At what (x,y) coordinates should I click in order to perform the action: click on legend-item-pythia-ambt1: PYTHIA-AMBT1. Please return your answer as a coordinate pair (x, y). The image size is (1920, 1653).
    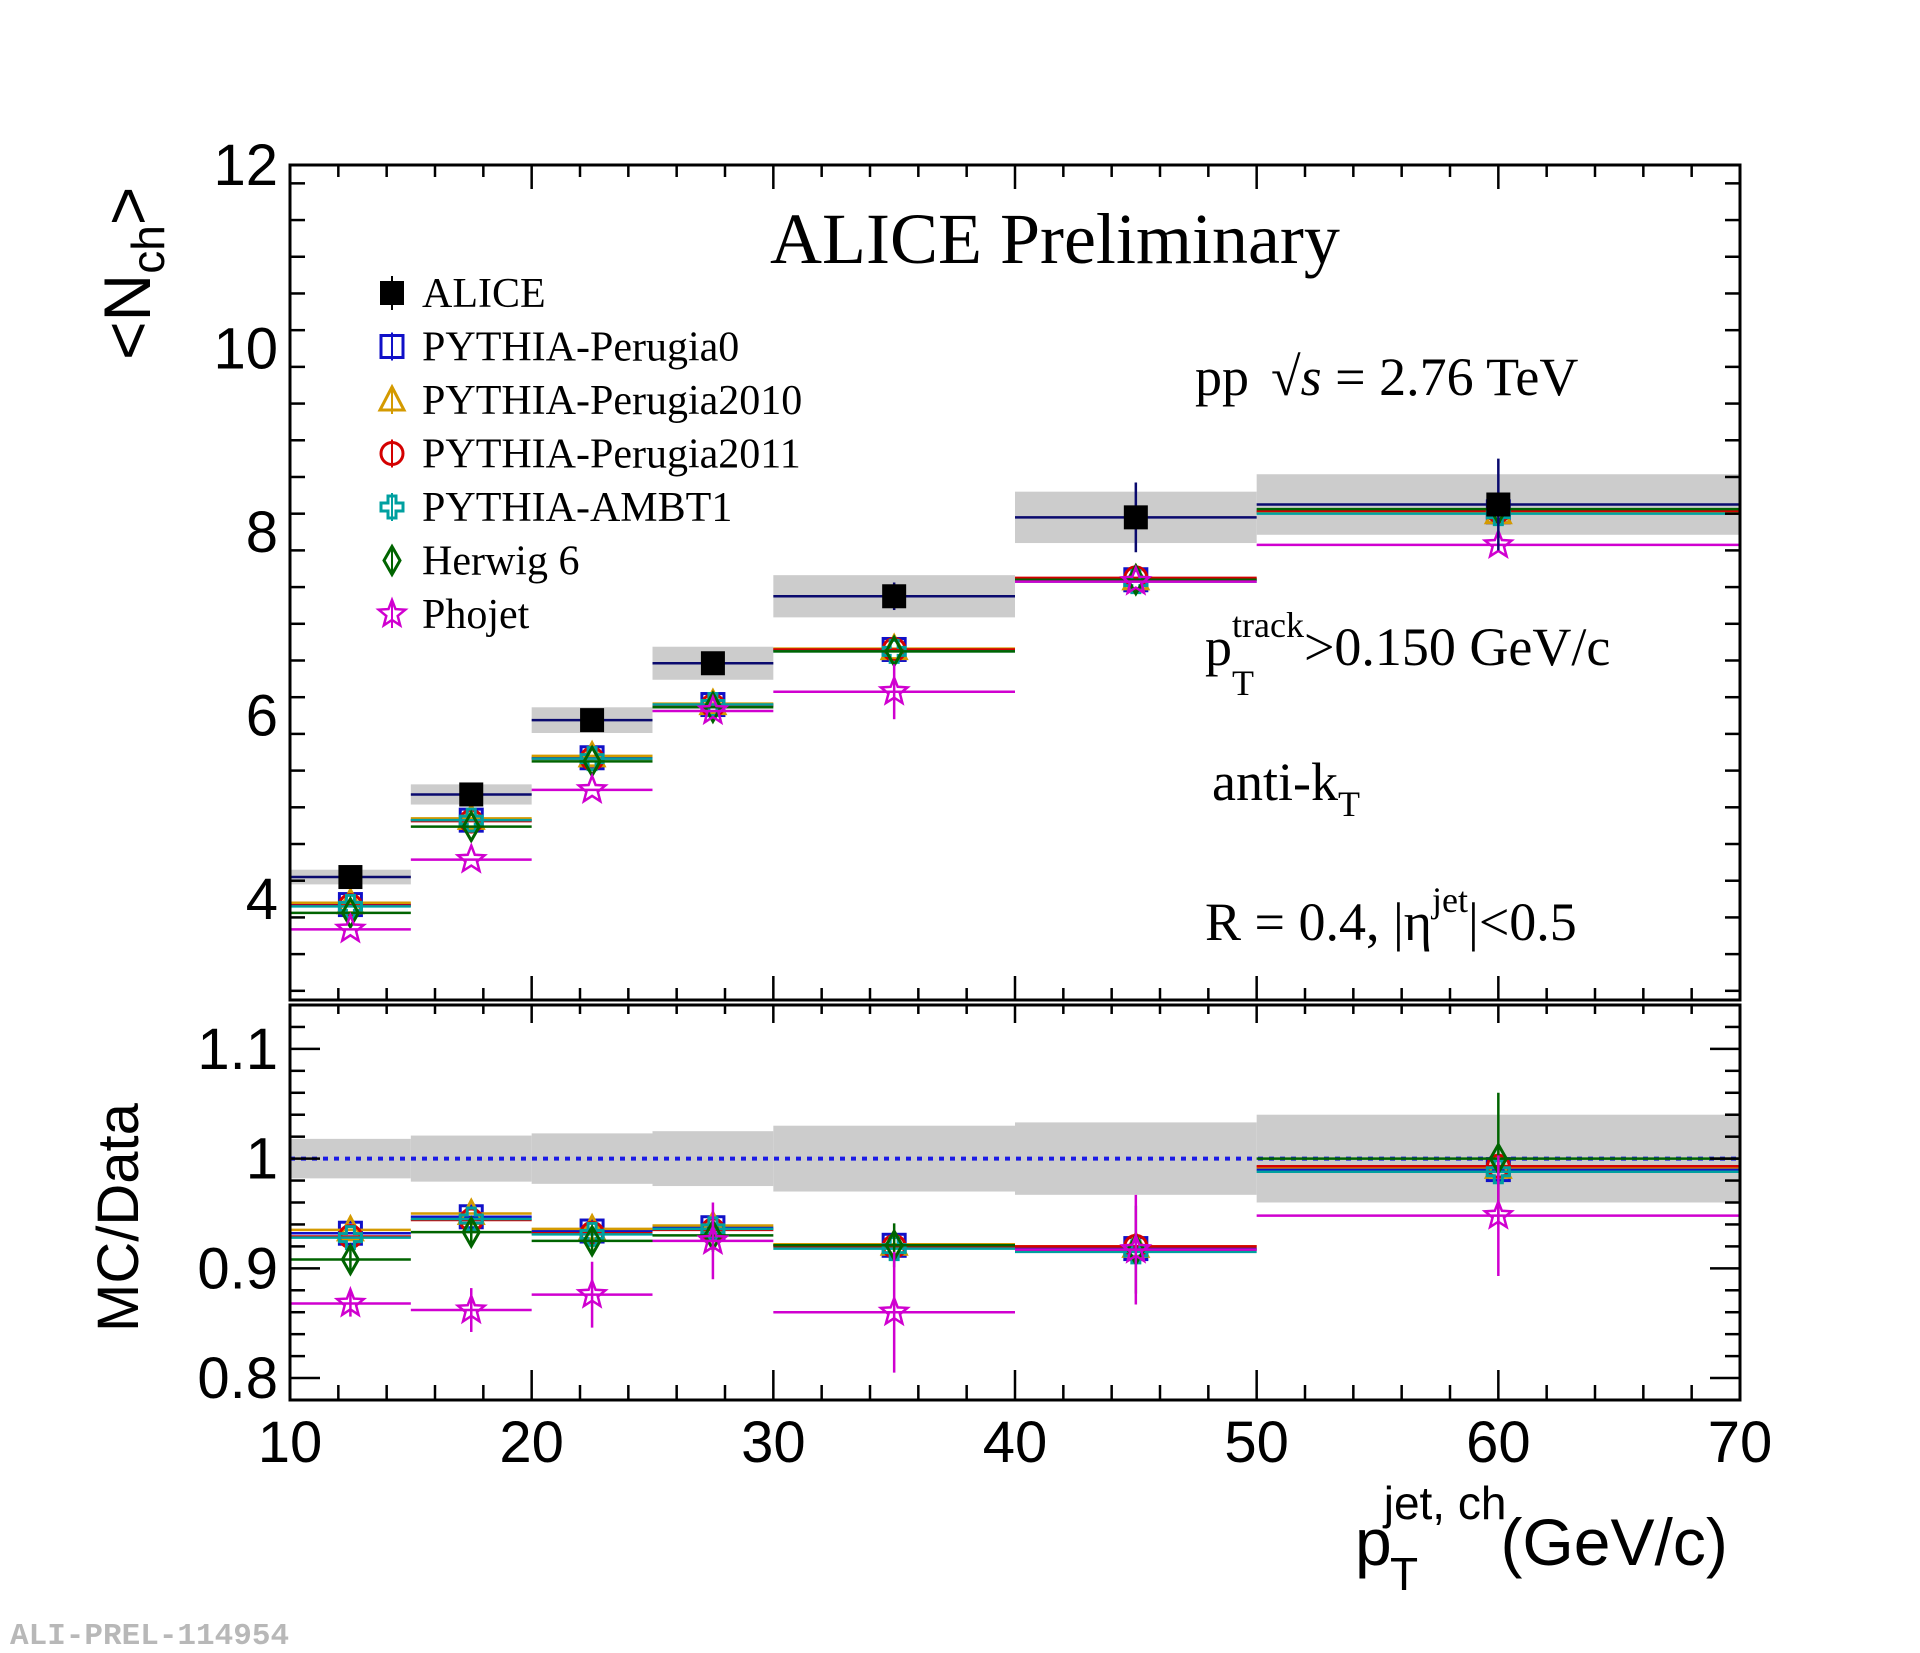
    Looking at the image, I should click on (555, 508).